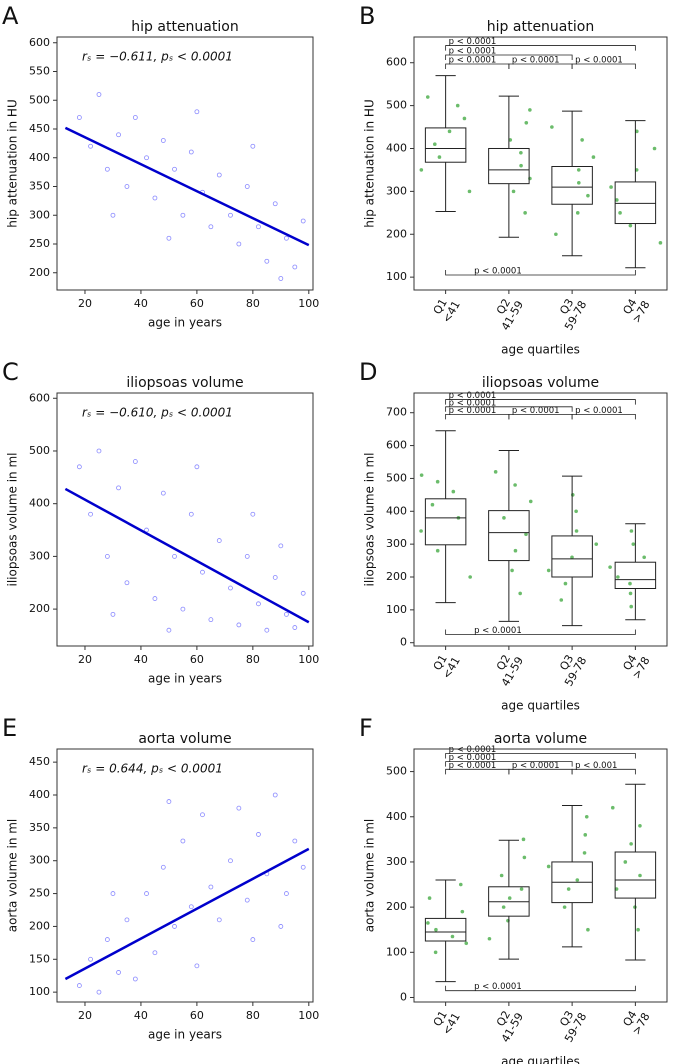  Describe the element at coordinates (10, 16) in the screenshot. I see `panel-letter: A` at that location.